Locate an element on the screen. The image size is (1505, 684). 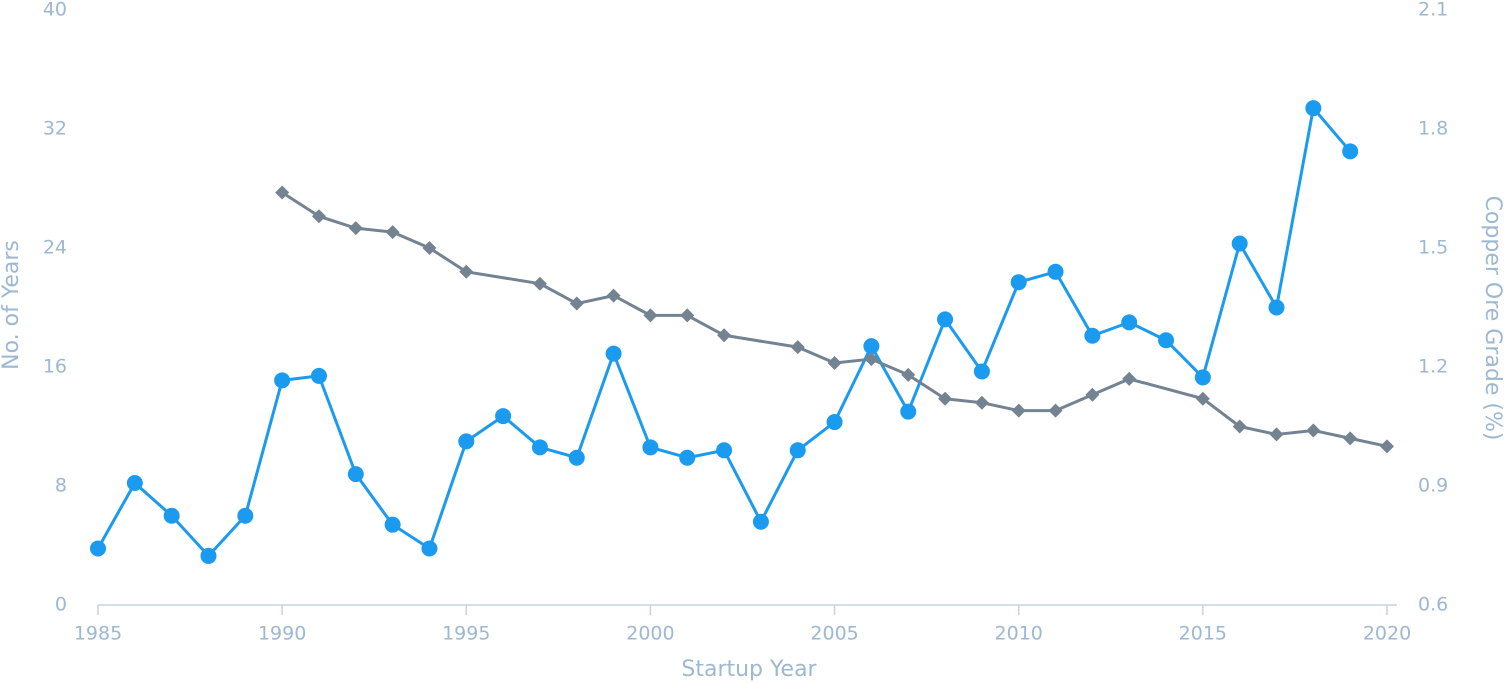
x-tick-label: 2020 is located at coordinates (1387, 634).